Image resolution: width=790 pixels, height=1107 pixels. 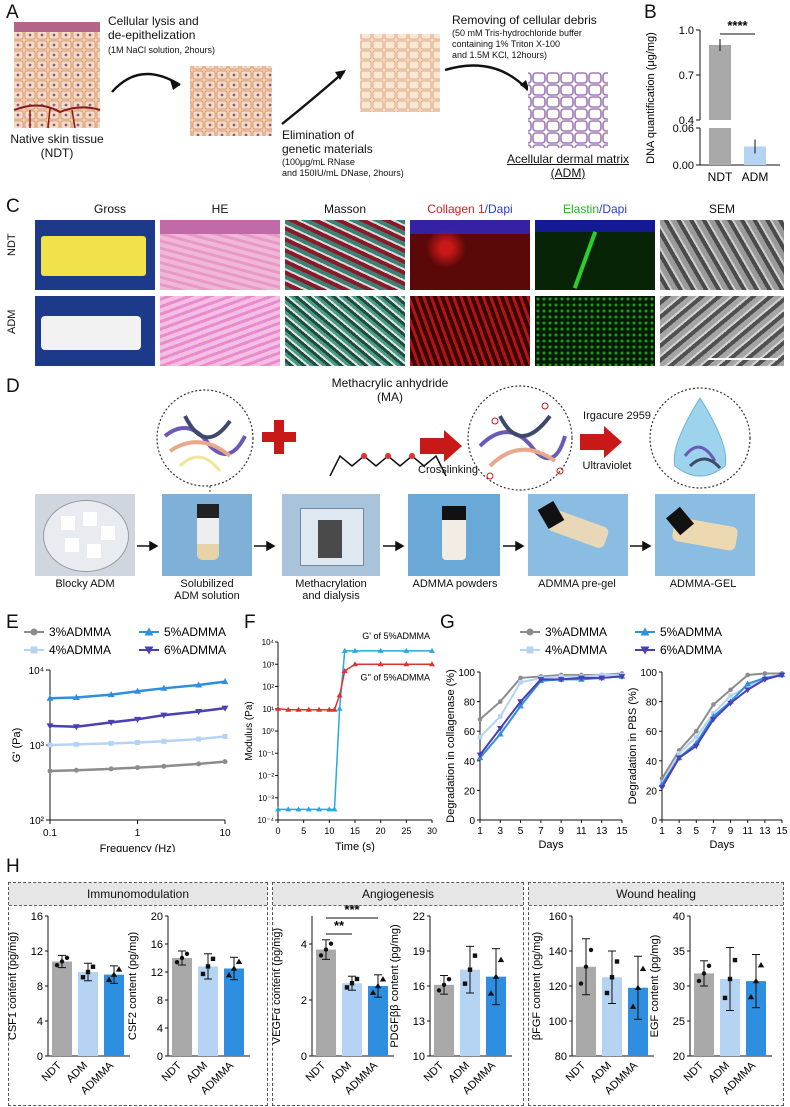 What do you see at coordinates (561, 831) in the screenshot?
I see `x-tick-label: 9` at bounding box center [561, 831].